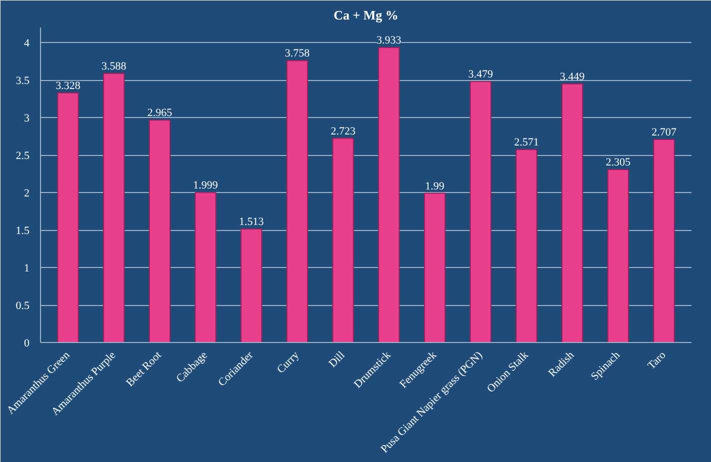 This screenshot has width=711, height=462. I want to click on data-label: 2.723, so click(343, 131).